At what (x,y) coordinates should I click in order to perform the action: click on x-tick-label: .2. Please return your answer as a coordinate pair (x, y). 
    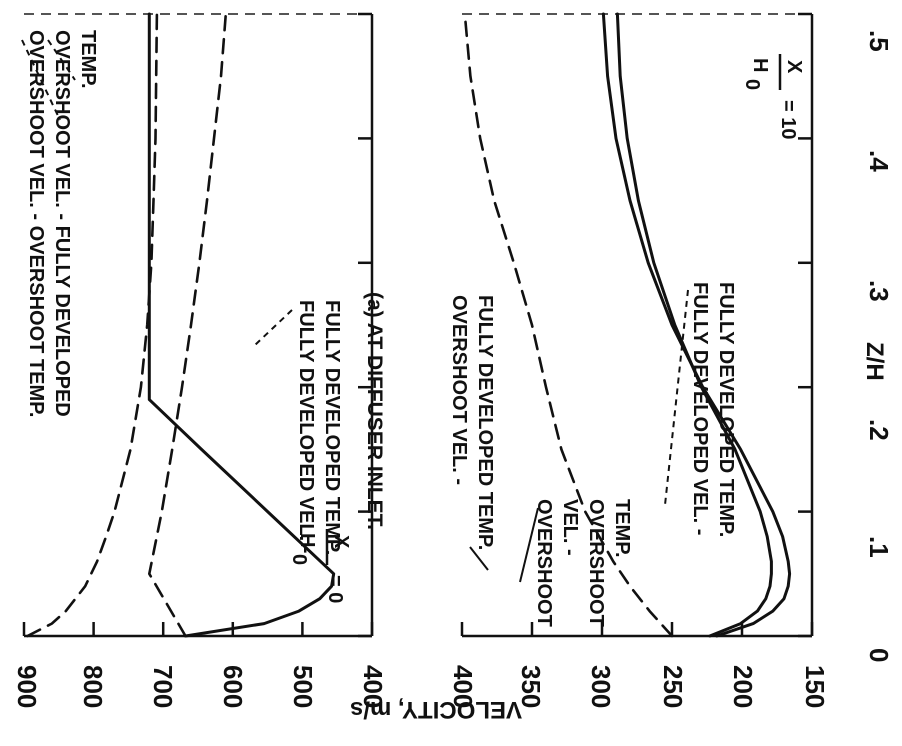
    Looking at the image, I should click on (879, 430).